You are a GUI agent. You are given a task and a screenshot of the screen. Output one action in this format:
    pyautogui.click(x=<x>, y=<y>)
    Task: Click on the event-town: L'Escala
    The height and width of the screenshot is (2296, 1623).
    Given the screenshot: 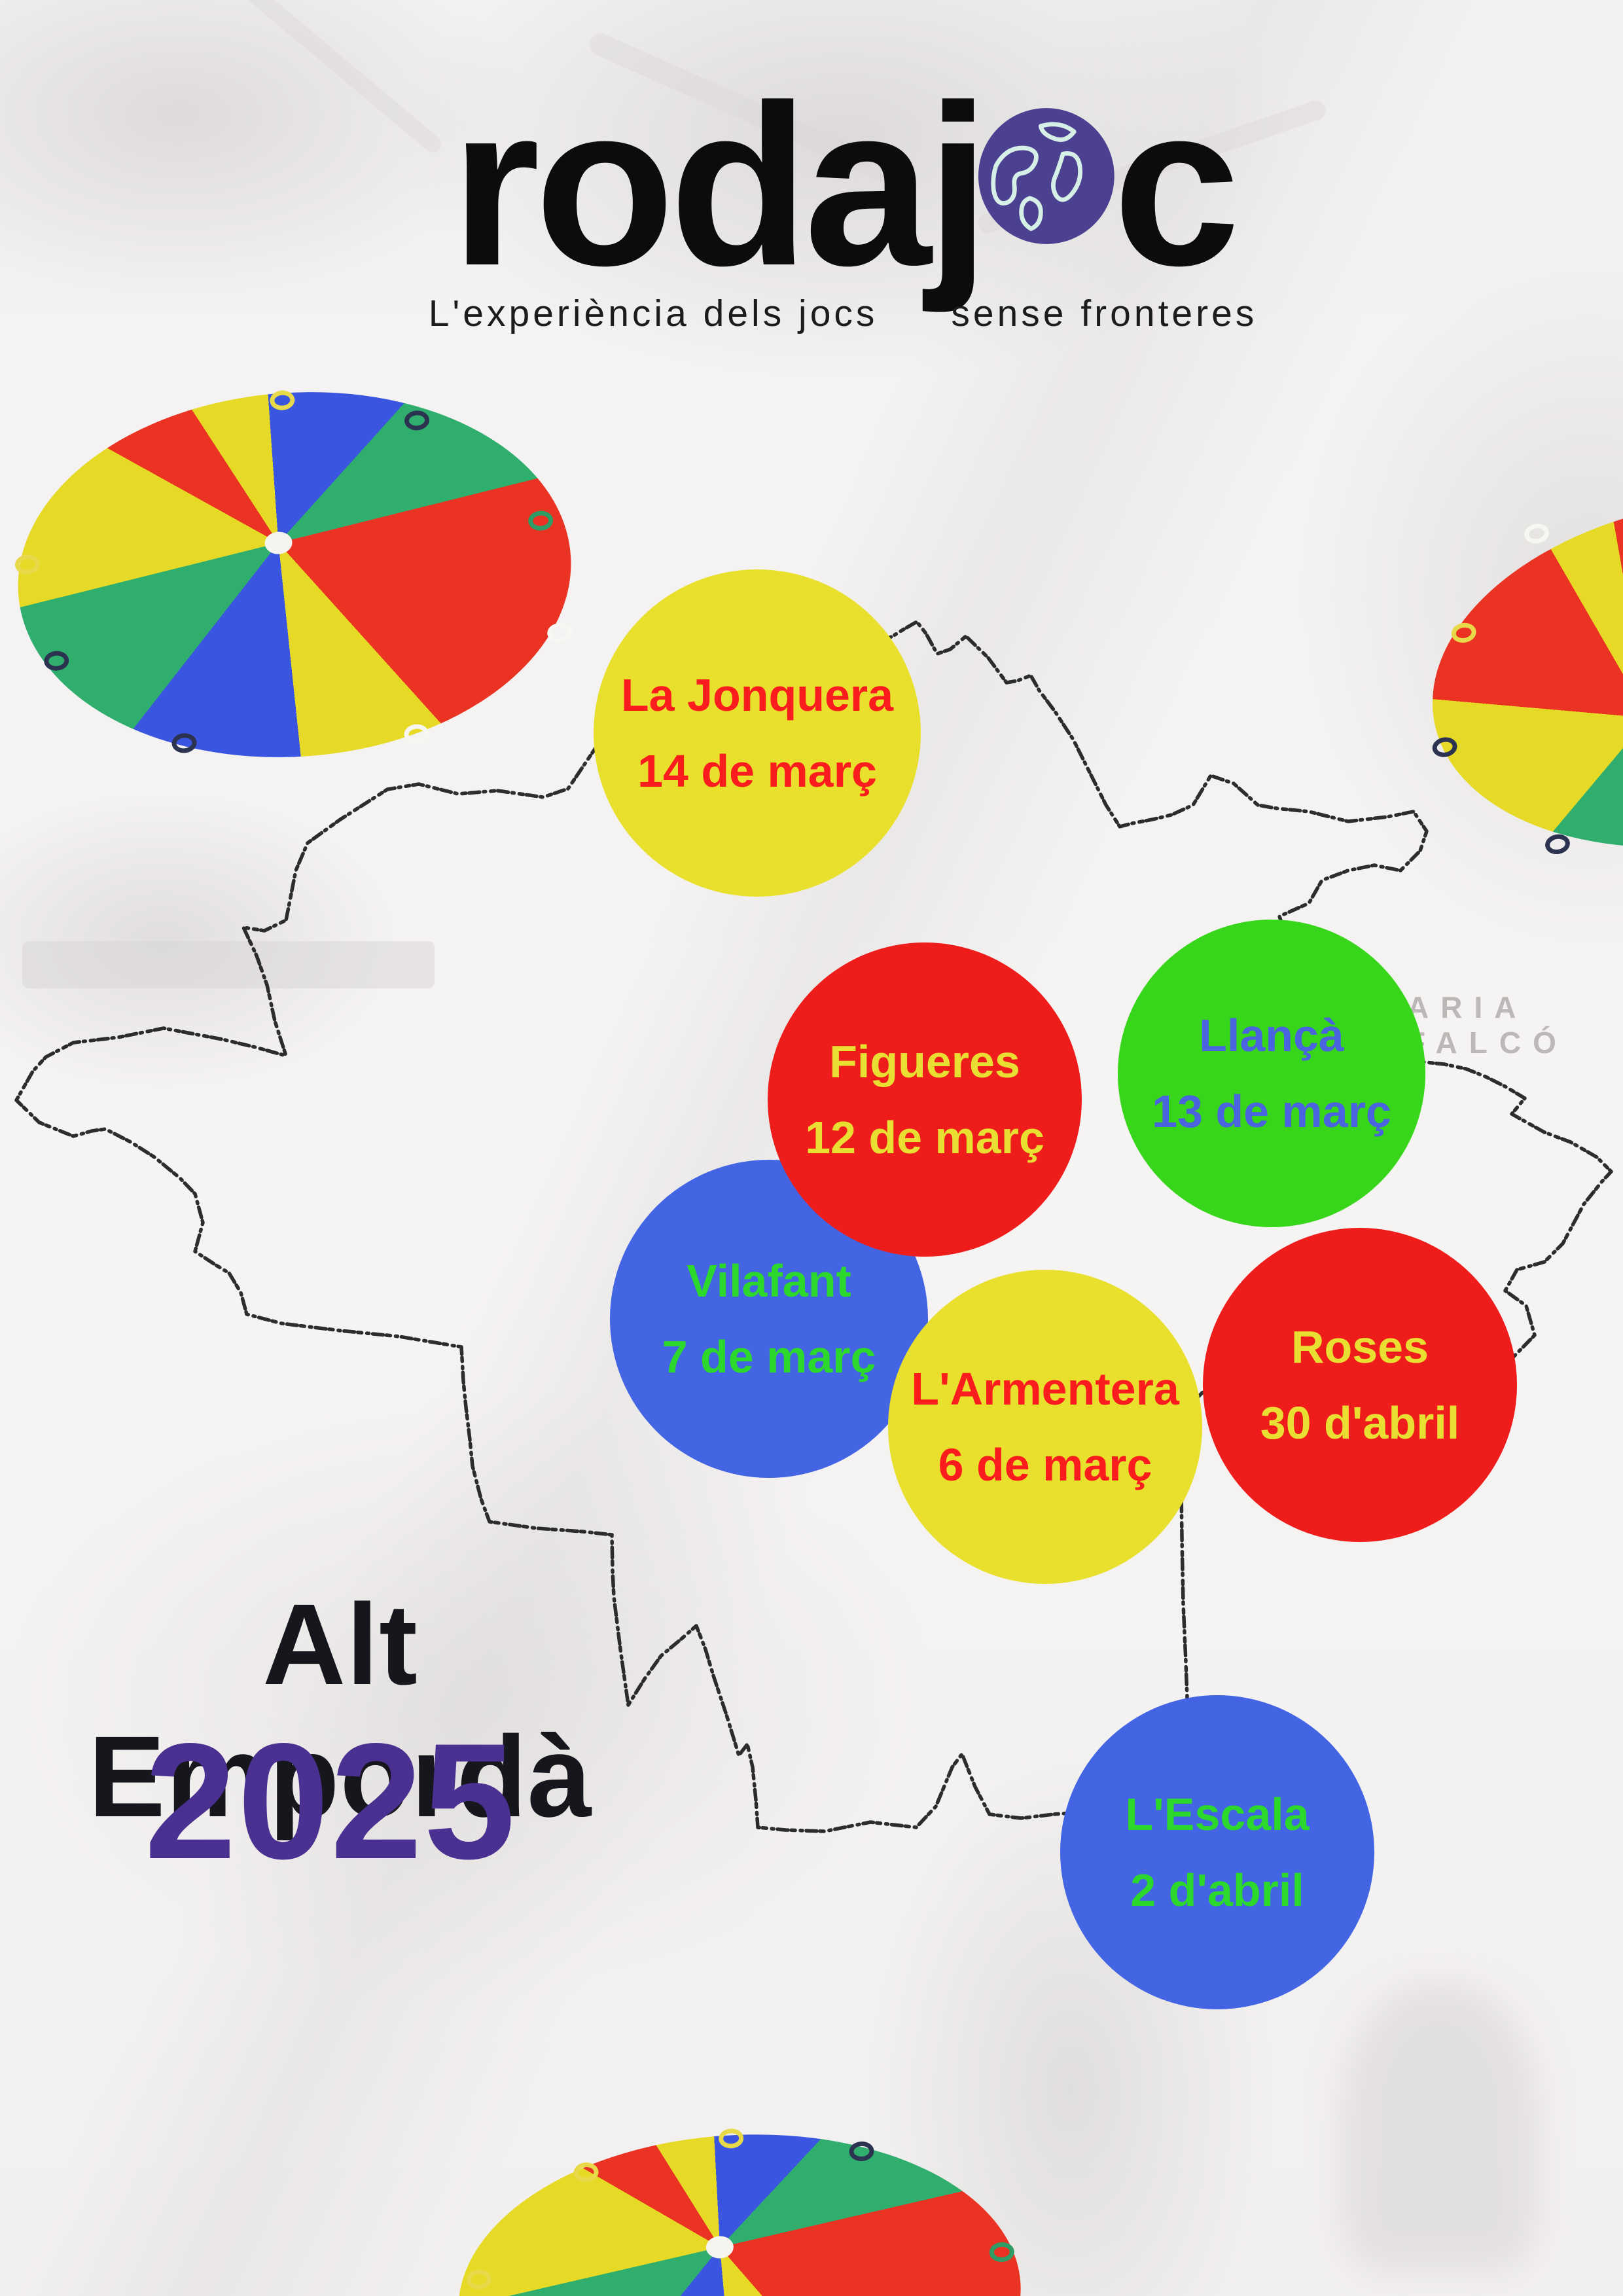 What is the action you would take?
    pyautogui.click(x=1217, y=1814)
    